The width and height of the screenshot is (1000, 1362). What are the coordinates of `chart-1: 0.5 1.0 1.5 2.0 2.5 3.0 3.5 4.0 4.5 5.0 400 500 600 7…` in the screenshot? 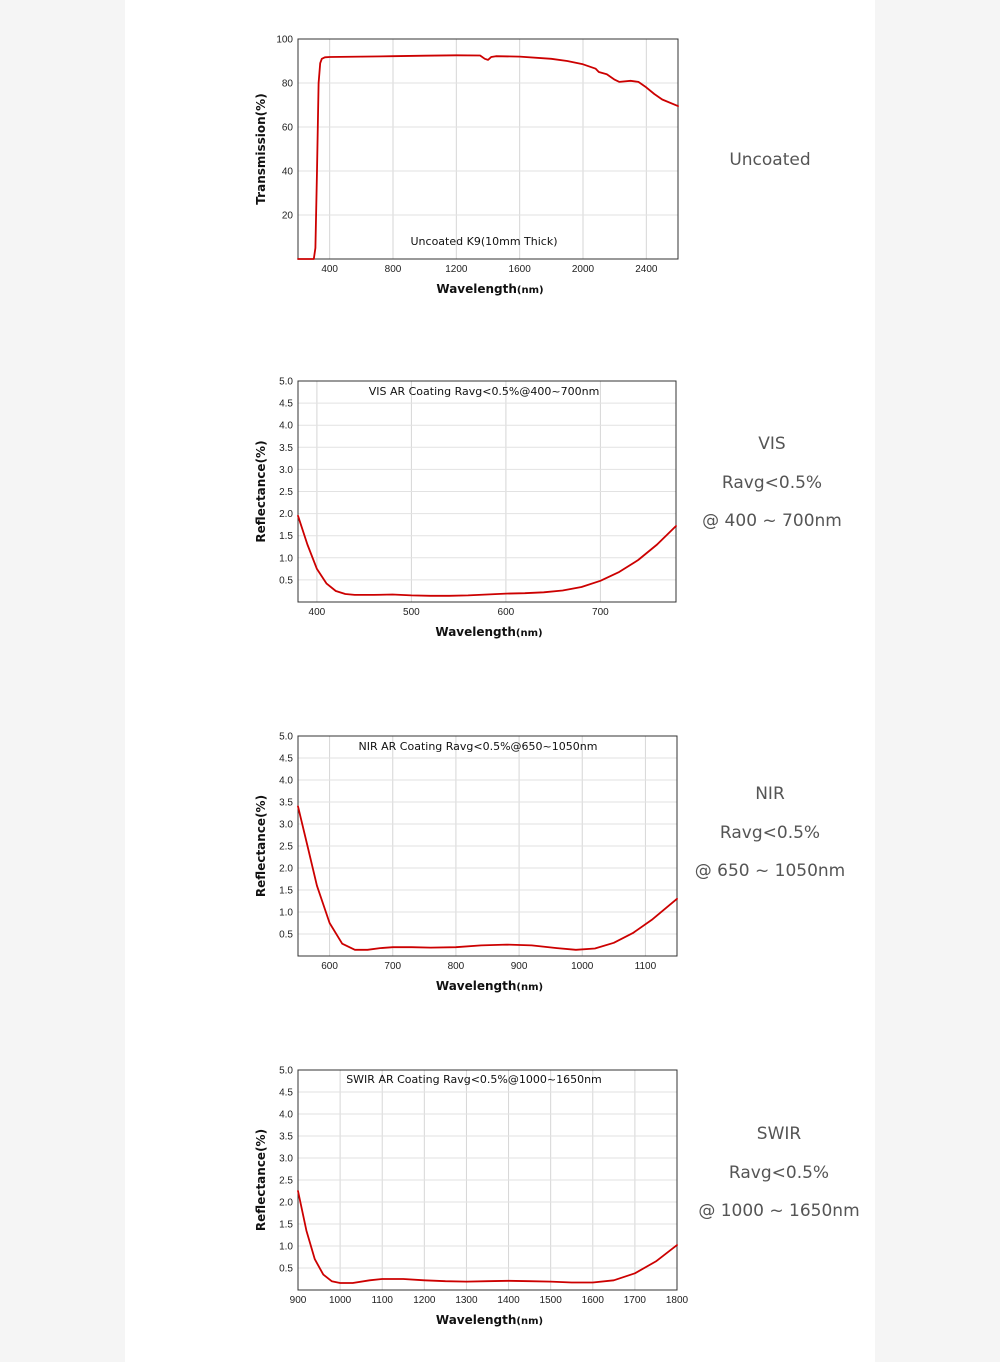 It's located at (465, 508).